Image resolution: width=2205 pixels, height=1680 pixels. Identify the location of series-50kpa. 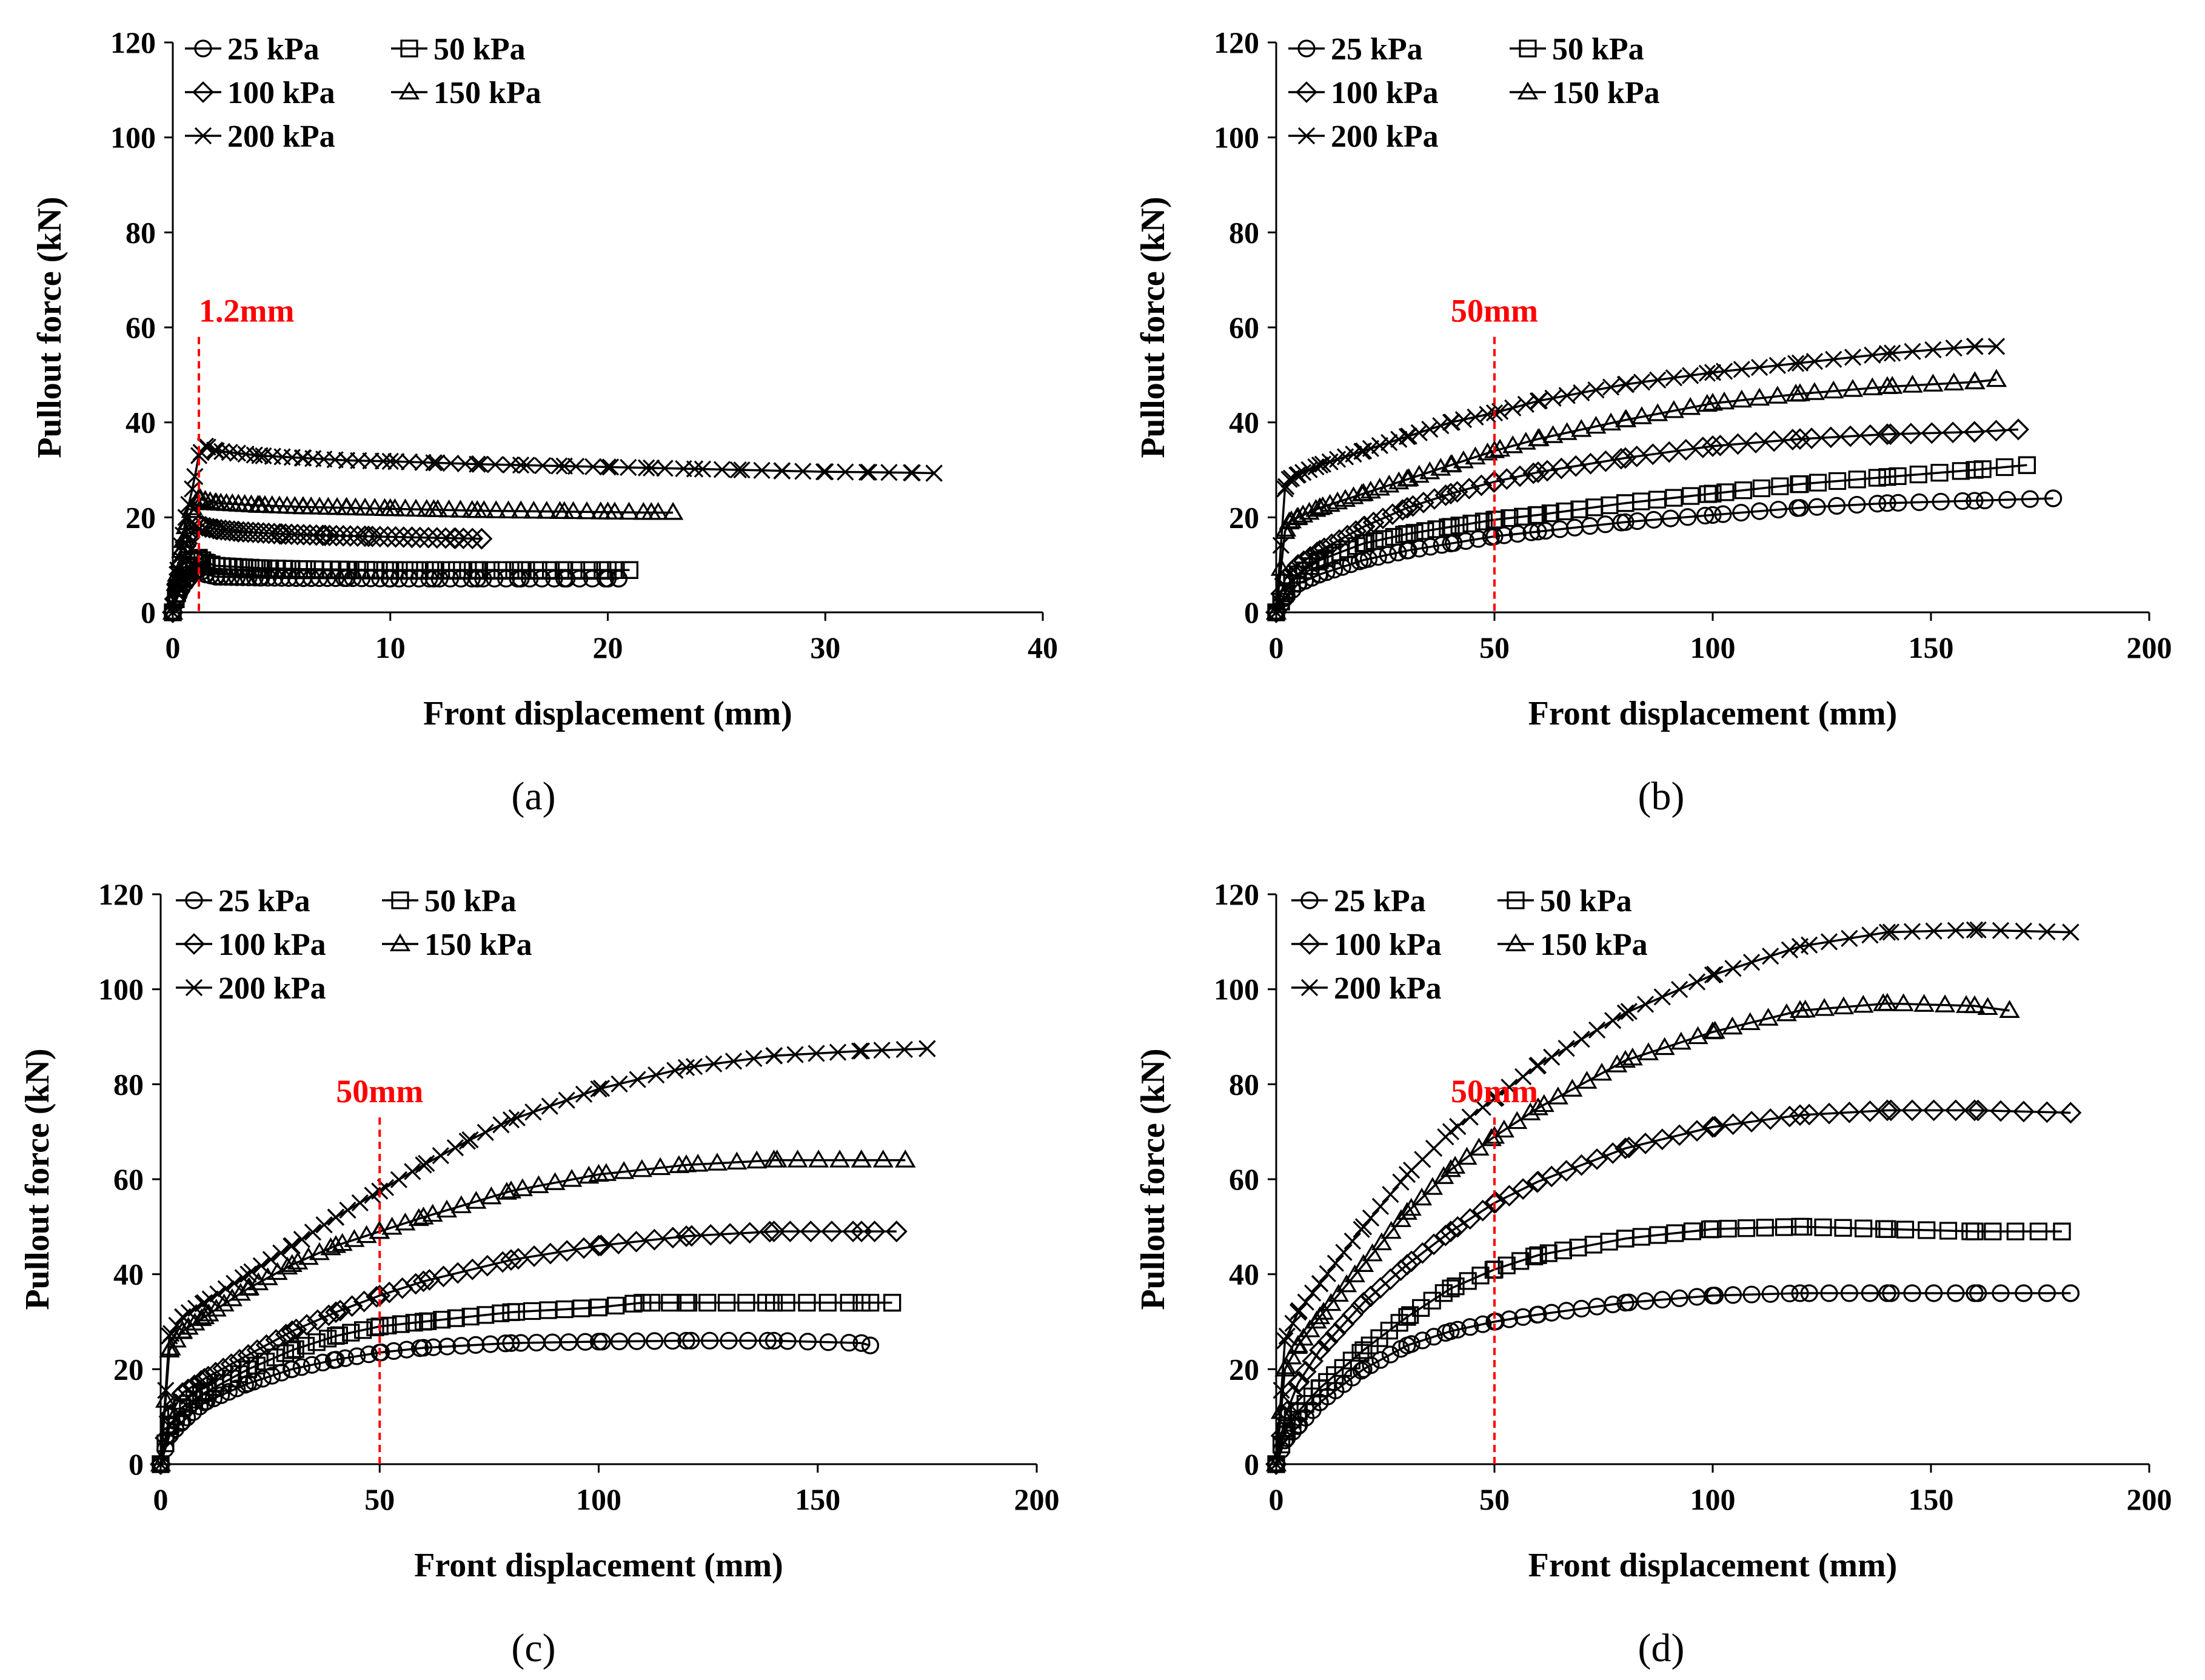
(1669, 1345).